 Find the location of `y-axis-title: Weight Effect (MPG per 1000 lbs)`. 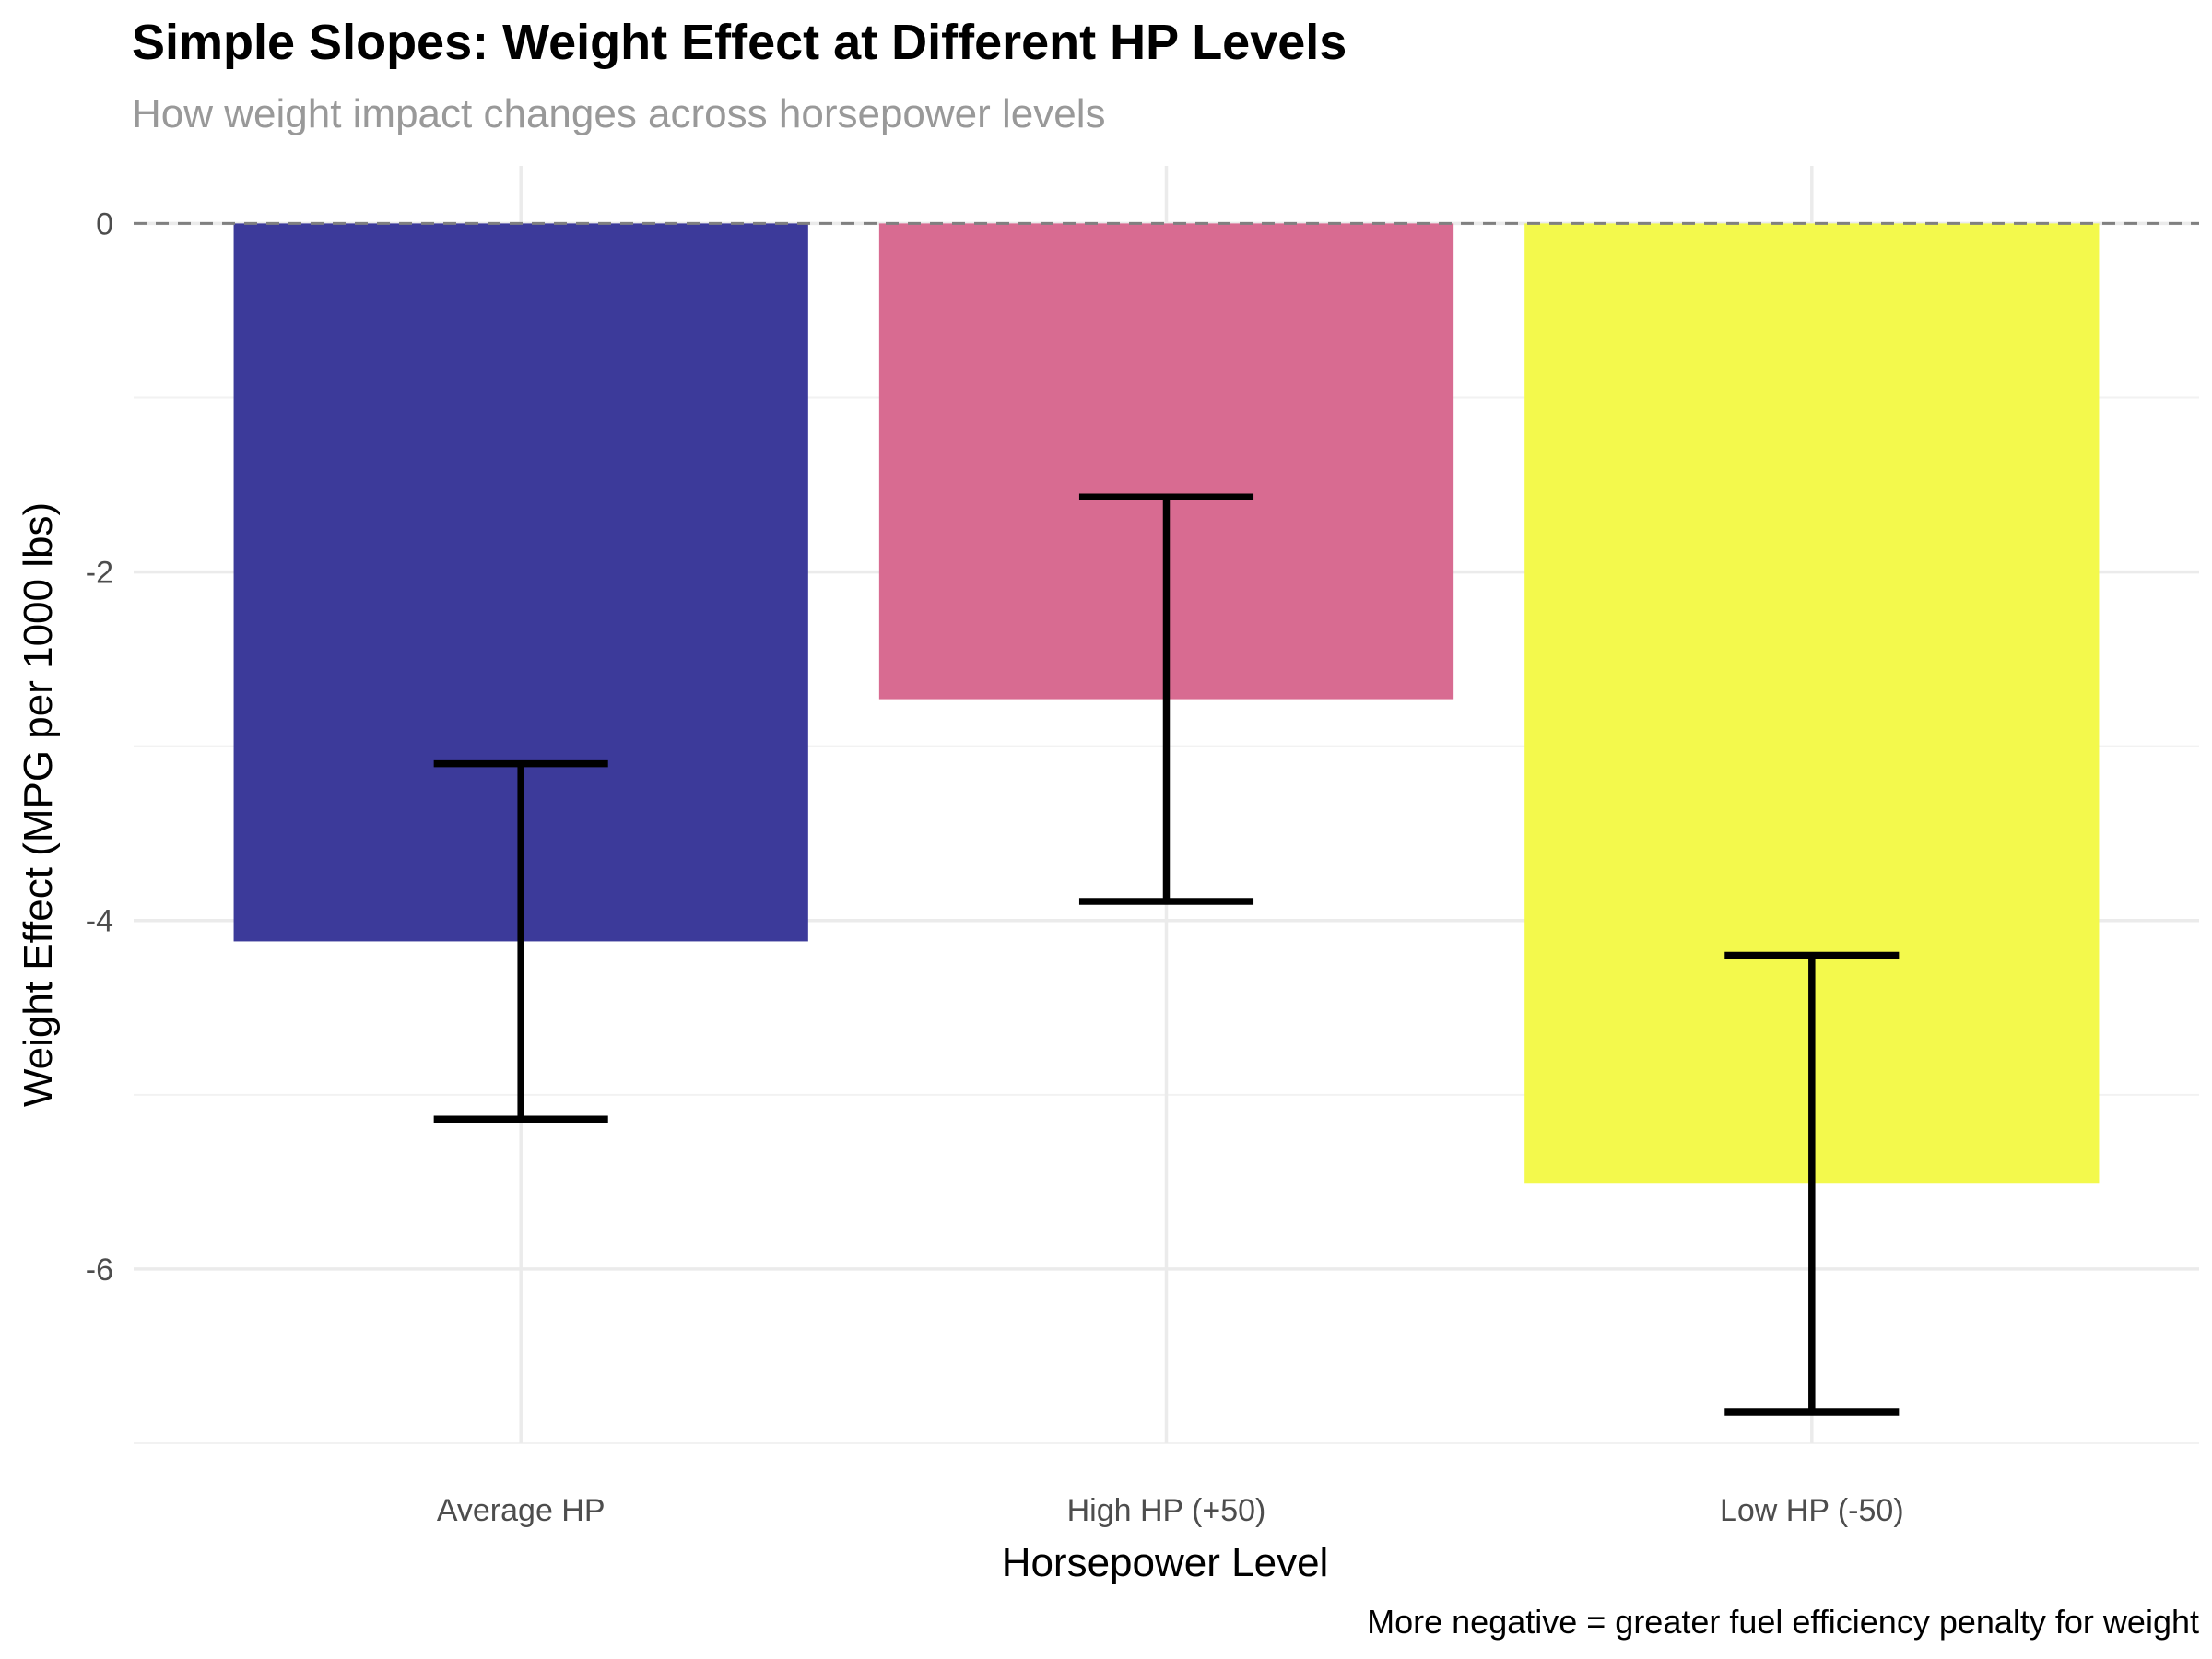

y-axis-title: Weight Effect (MPG per 1000 lbs) is located at coordinates (38, 804).